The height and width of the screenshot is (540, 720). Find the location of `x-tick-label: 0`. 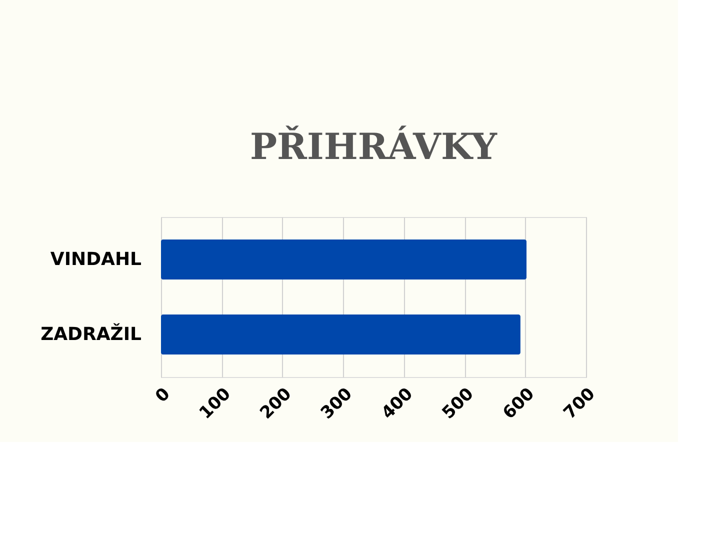

x-tick-label: 0 is located at coordinates (163, 395).